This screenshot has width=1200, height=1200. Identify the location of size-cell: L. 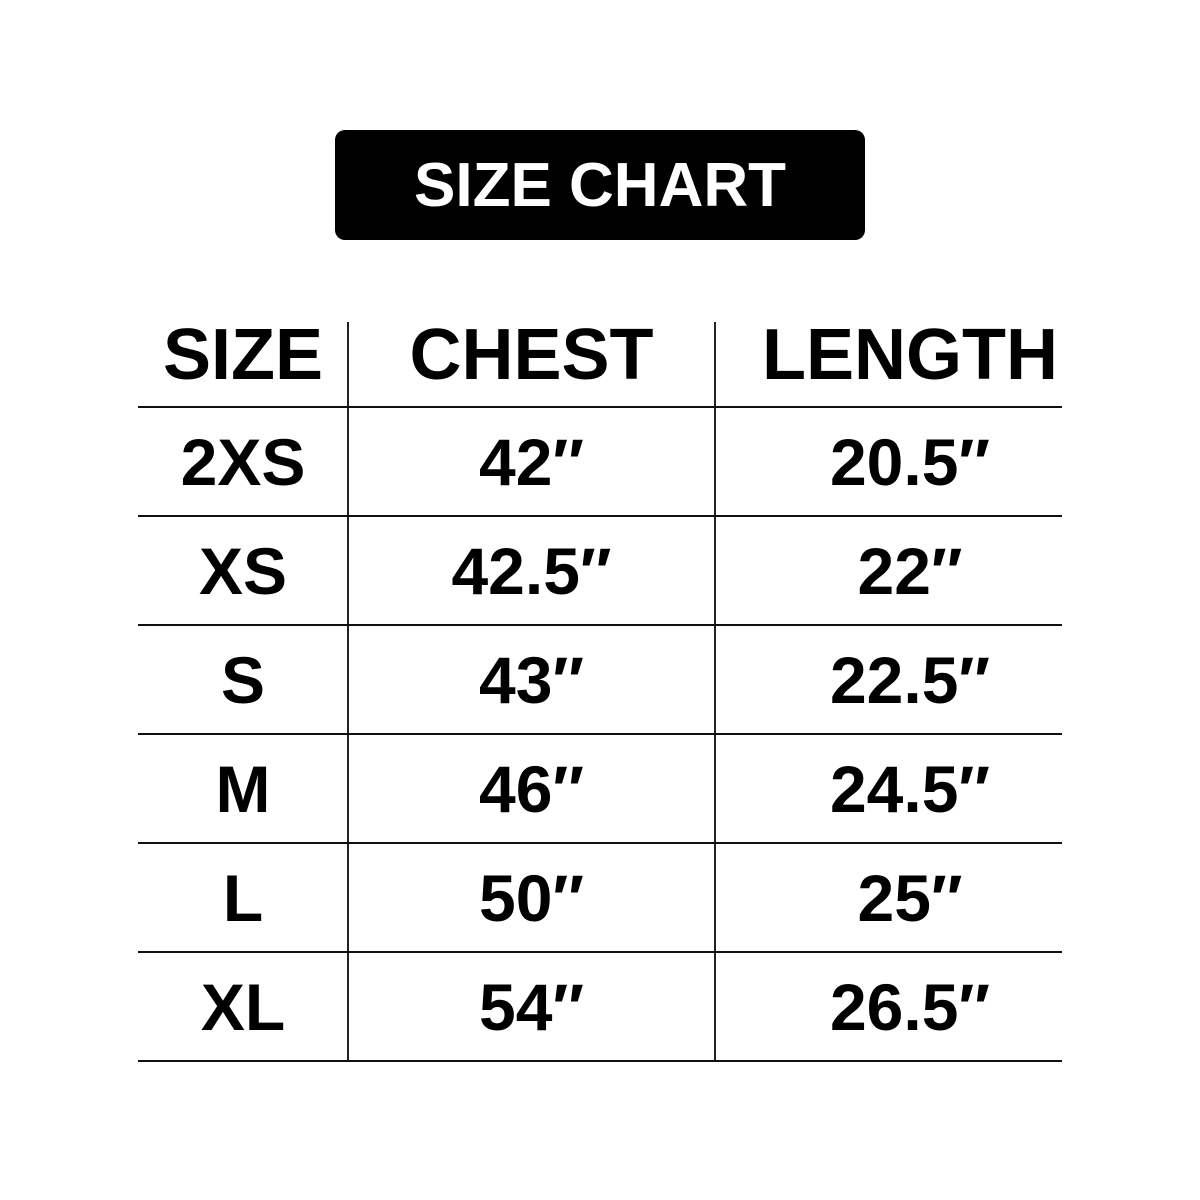
(243, 897).